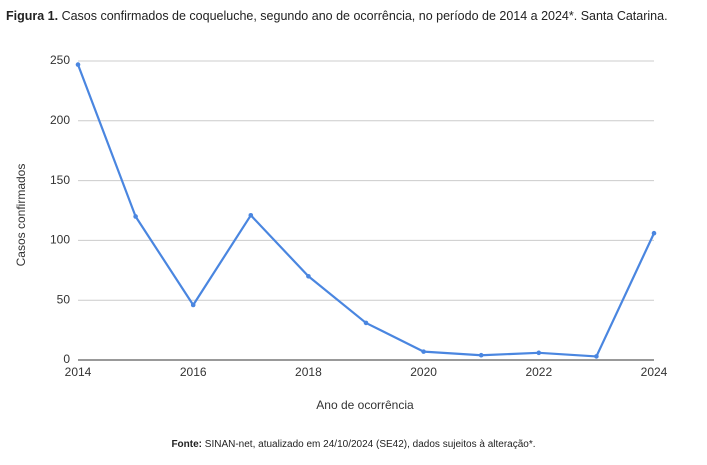 This screenshot has width=707, height=465. I want to click on y-tick-label: 100, so click(60, 240).